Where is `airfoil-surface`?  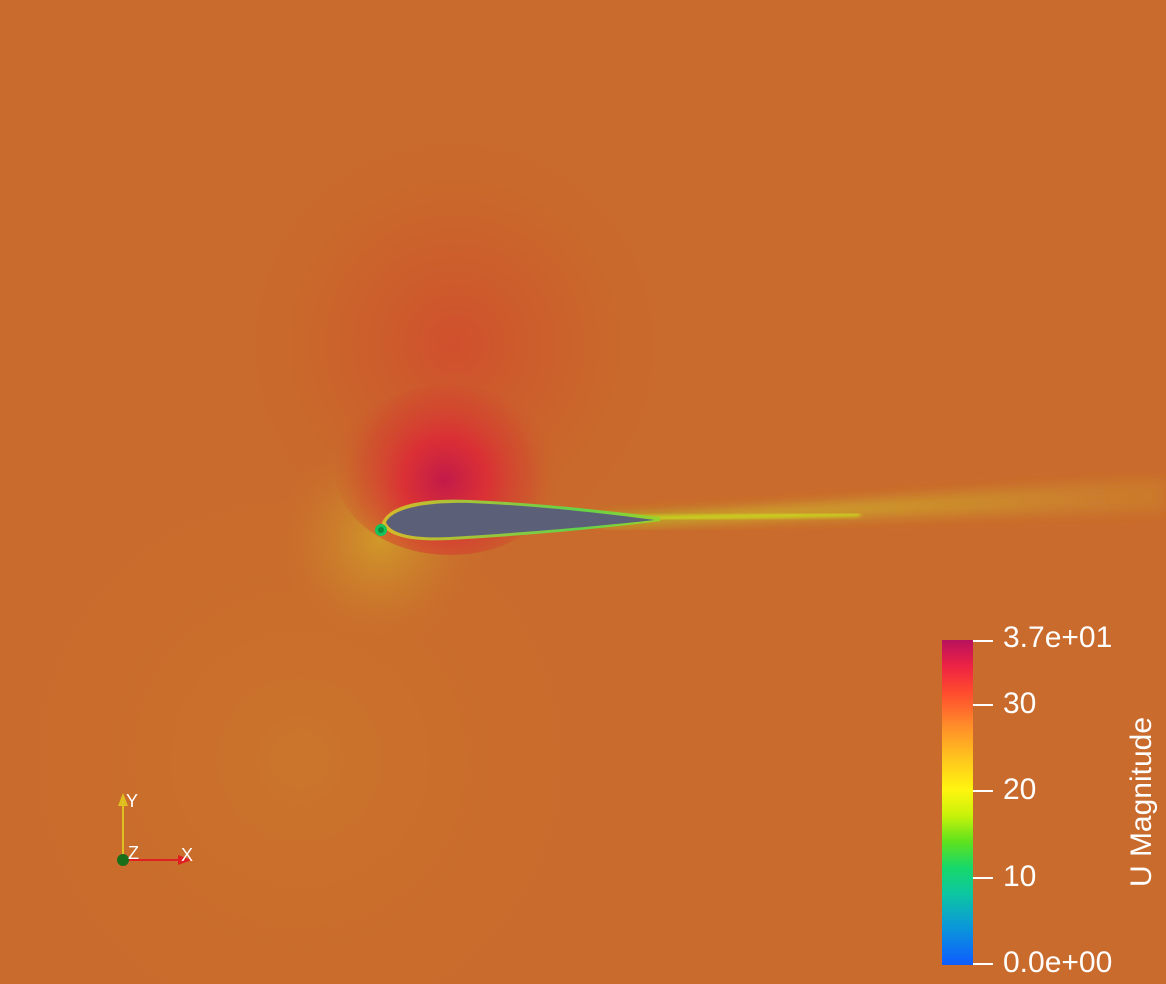 airfoil-surface is located at coordinates (520, 520).